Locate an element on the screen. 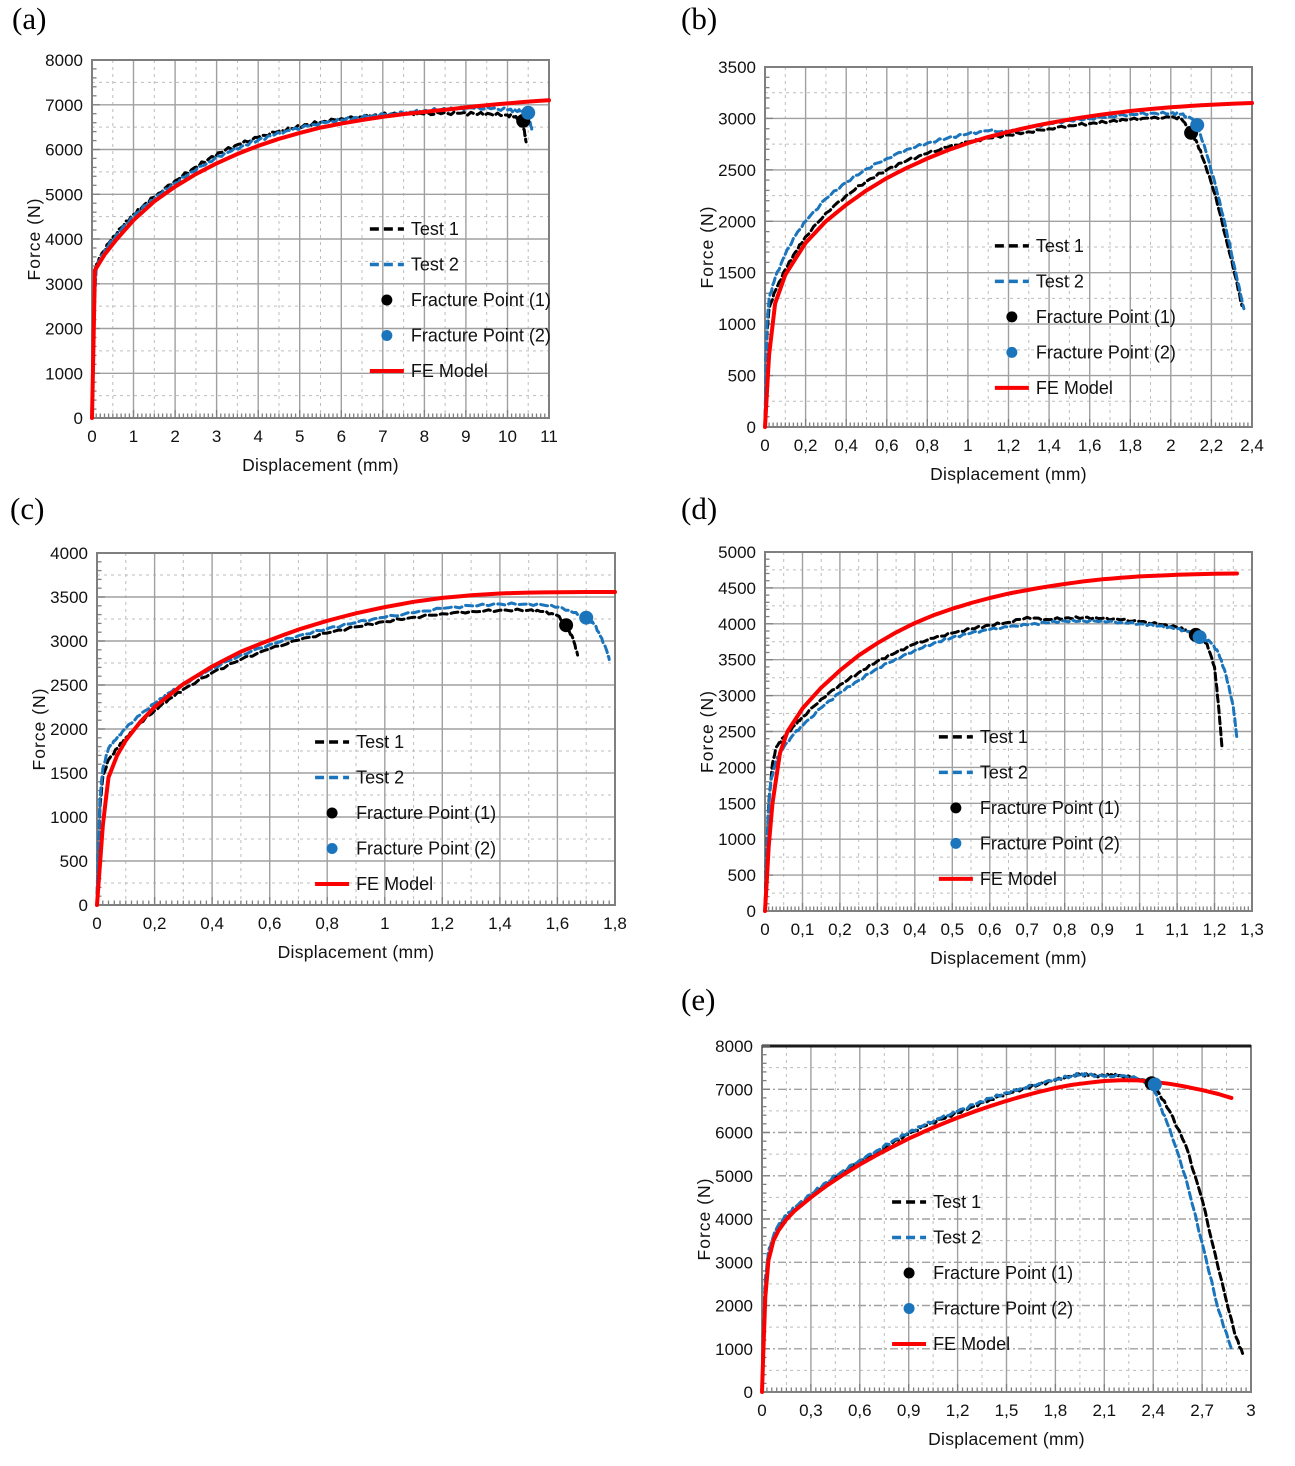 This screenshot has width=1295, height=1466. svg-text: 2,2 is located at coordinates (1212, 445).